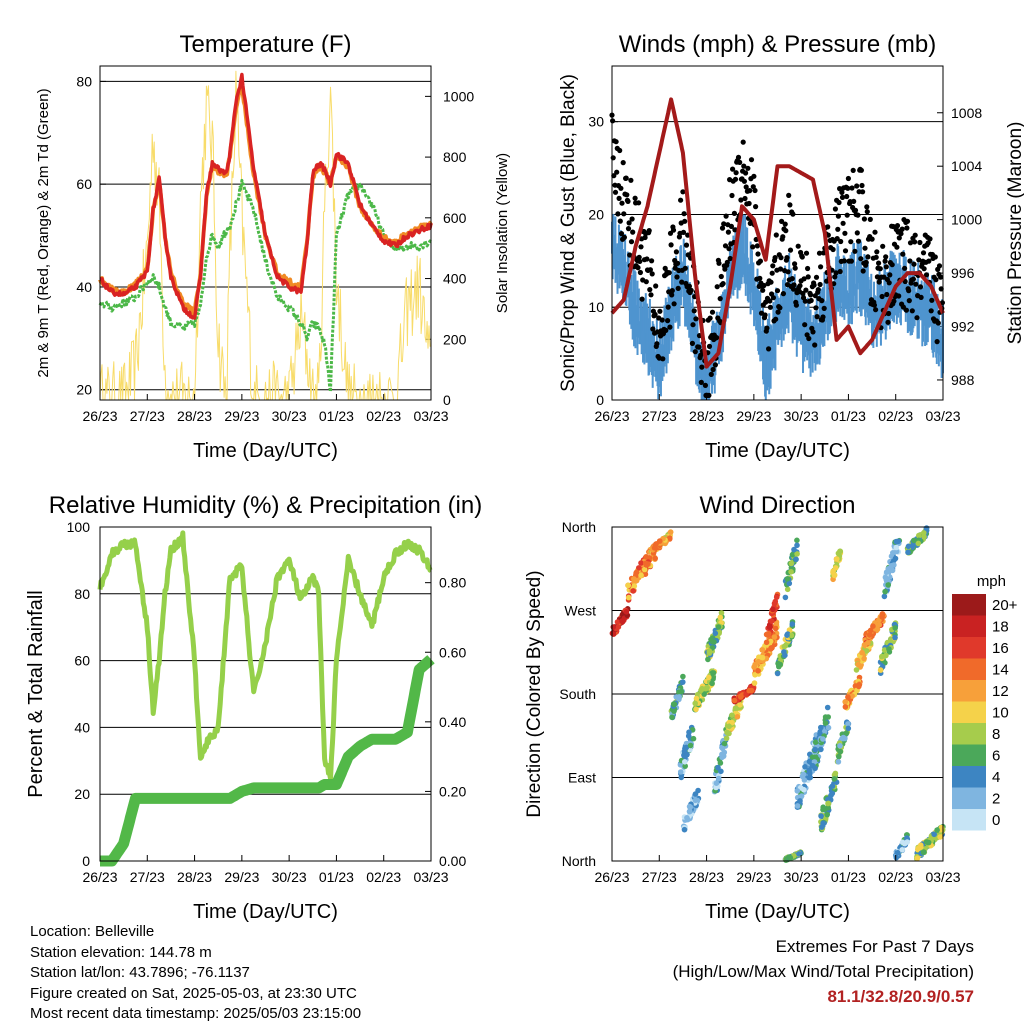 The width and height of the screenshot is (1024, 1025). I want to click on legend-label: 2, so click(996, 799).